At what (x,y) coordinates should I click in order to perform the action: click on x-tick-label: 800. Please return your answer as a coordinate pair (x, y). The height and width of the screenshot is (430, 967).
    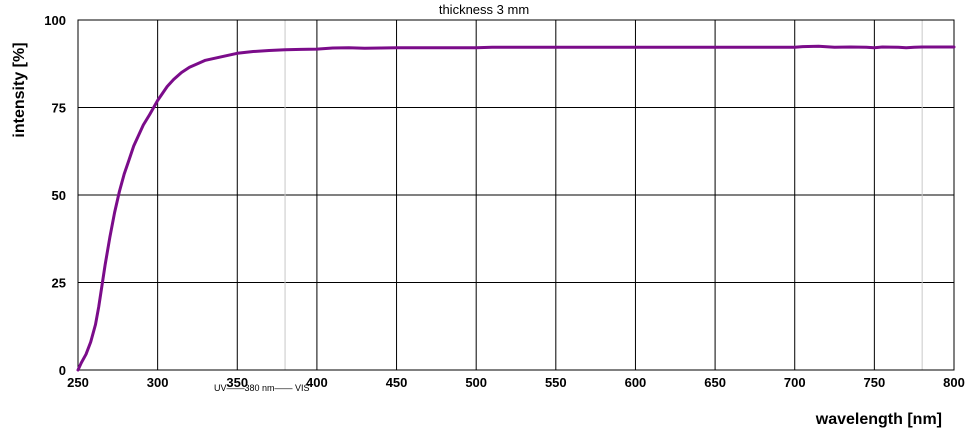
    Looking at the image, I should click on (954, 382).